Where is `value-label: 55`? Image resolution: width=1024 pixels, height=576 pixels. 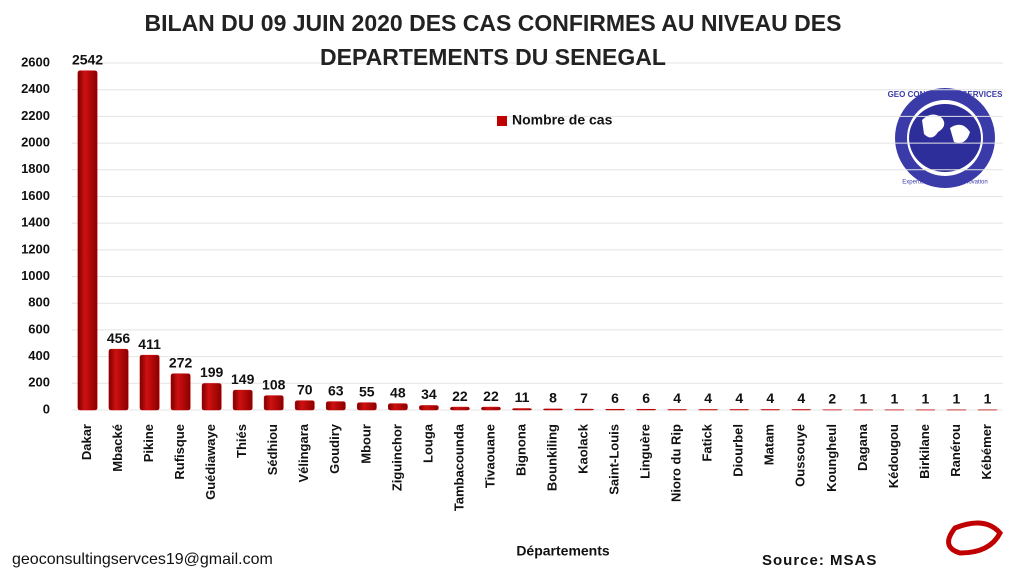 value-label: 55 is located at coordinates (367, 391).